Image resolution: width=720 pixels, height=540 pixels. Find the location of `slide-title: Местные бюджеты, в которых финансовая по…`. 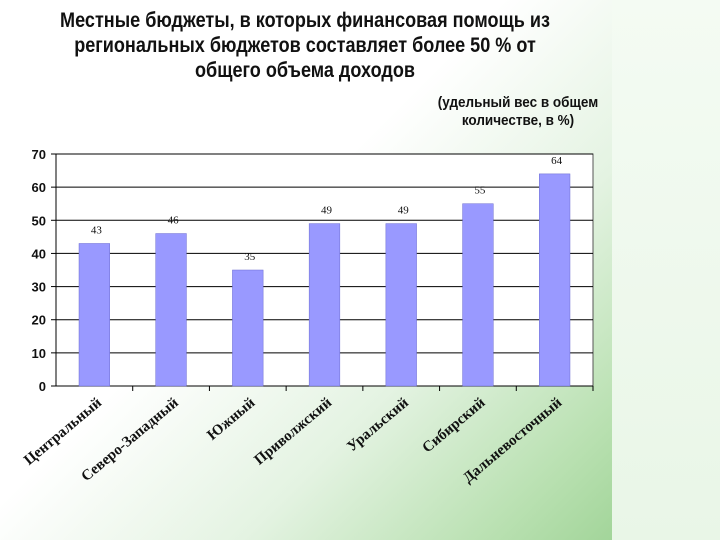

slide-title: Местные бюджеты, в которых финансовая по… is located at coordinates (305, 45).